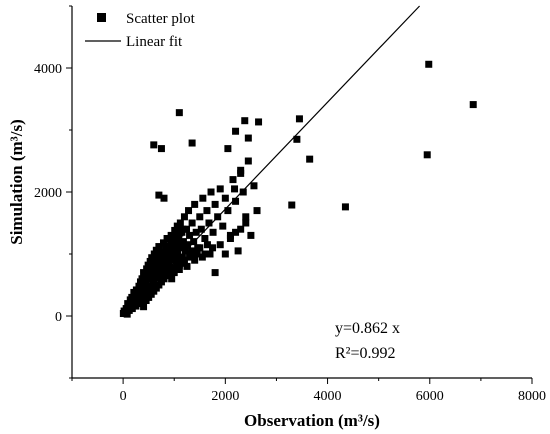 The height and width of the screenshot is (434, 550). What do you see at coordinates (328, 396) in the screenshot?
I see `x-tick-label: 4000` at bounding box center [328, 396].